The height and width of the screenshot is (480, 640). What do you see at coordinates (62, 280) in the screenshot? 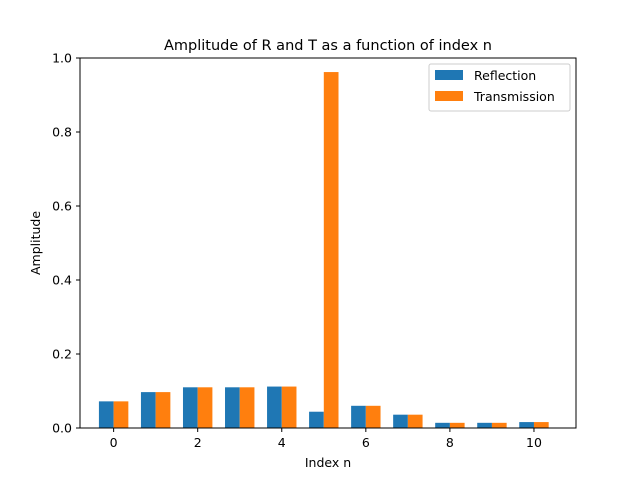
I see `y-tick-label: 0.4` at bounding box center [62, 280].